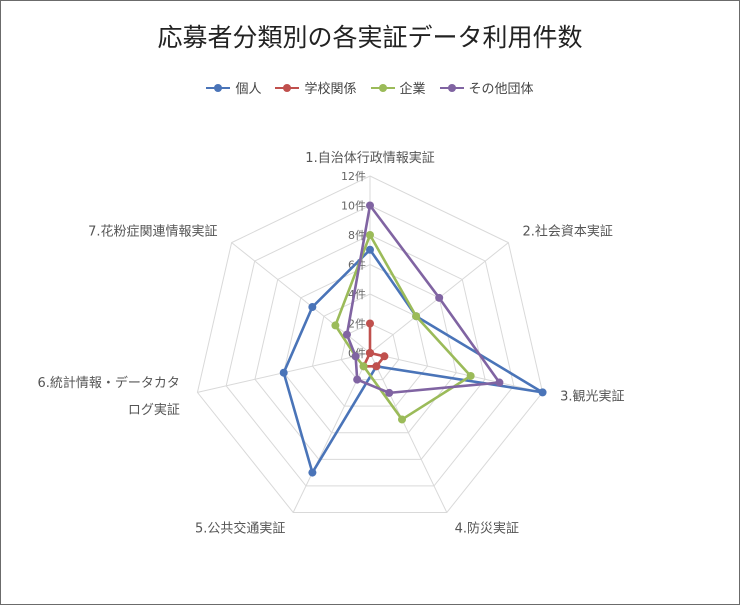  What do you see at coordinates (233, 87) in the screenshot?
I see `legend-item-individual: 個人` at bounding box center [233, 87].